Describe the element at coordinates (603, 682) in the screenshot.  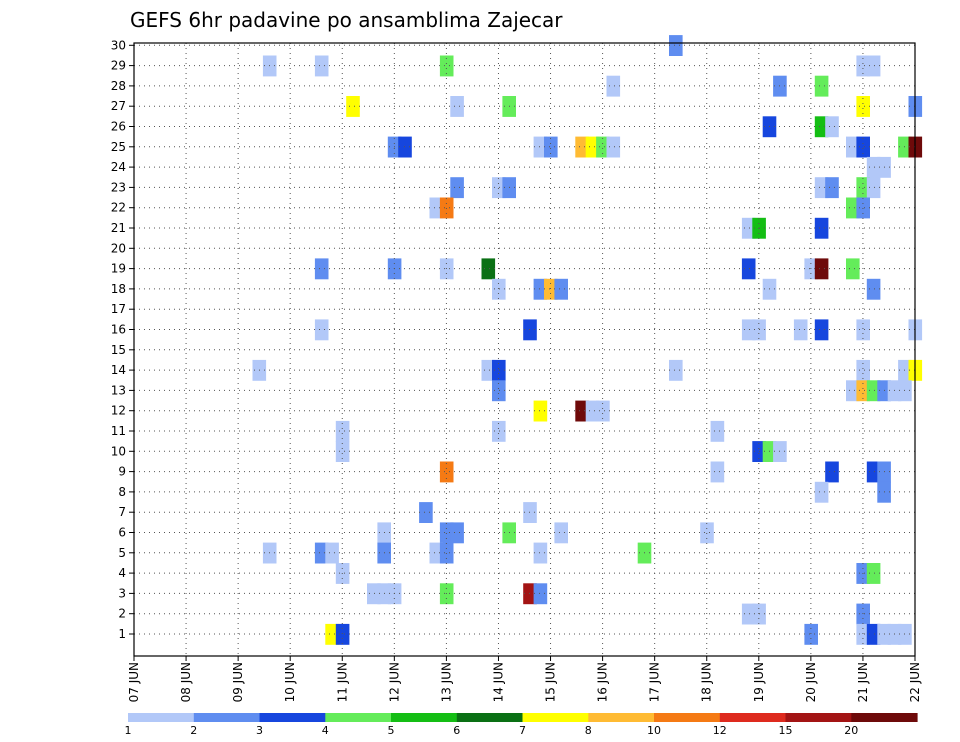
I see `x-tick-label: 16 JUN` at that location.